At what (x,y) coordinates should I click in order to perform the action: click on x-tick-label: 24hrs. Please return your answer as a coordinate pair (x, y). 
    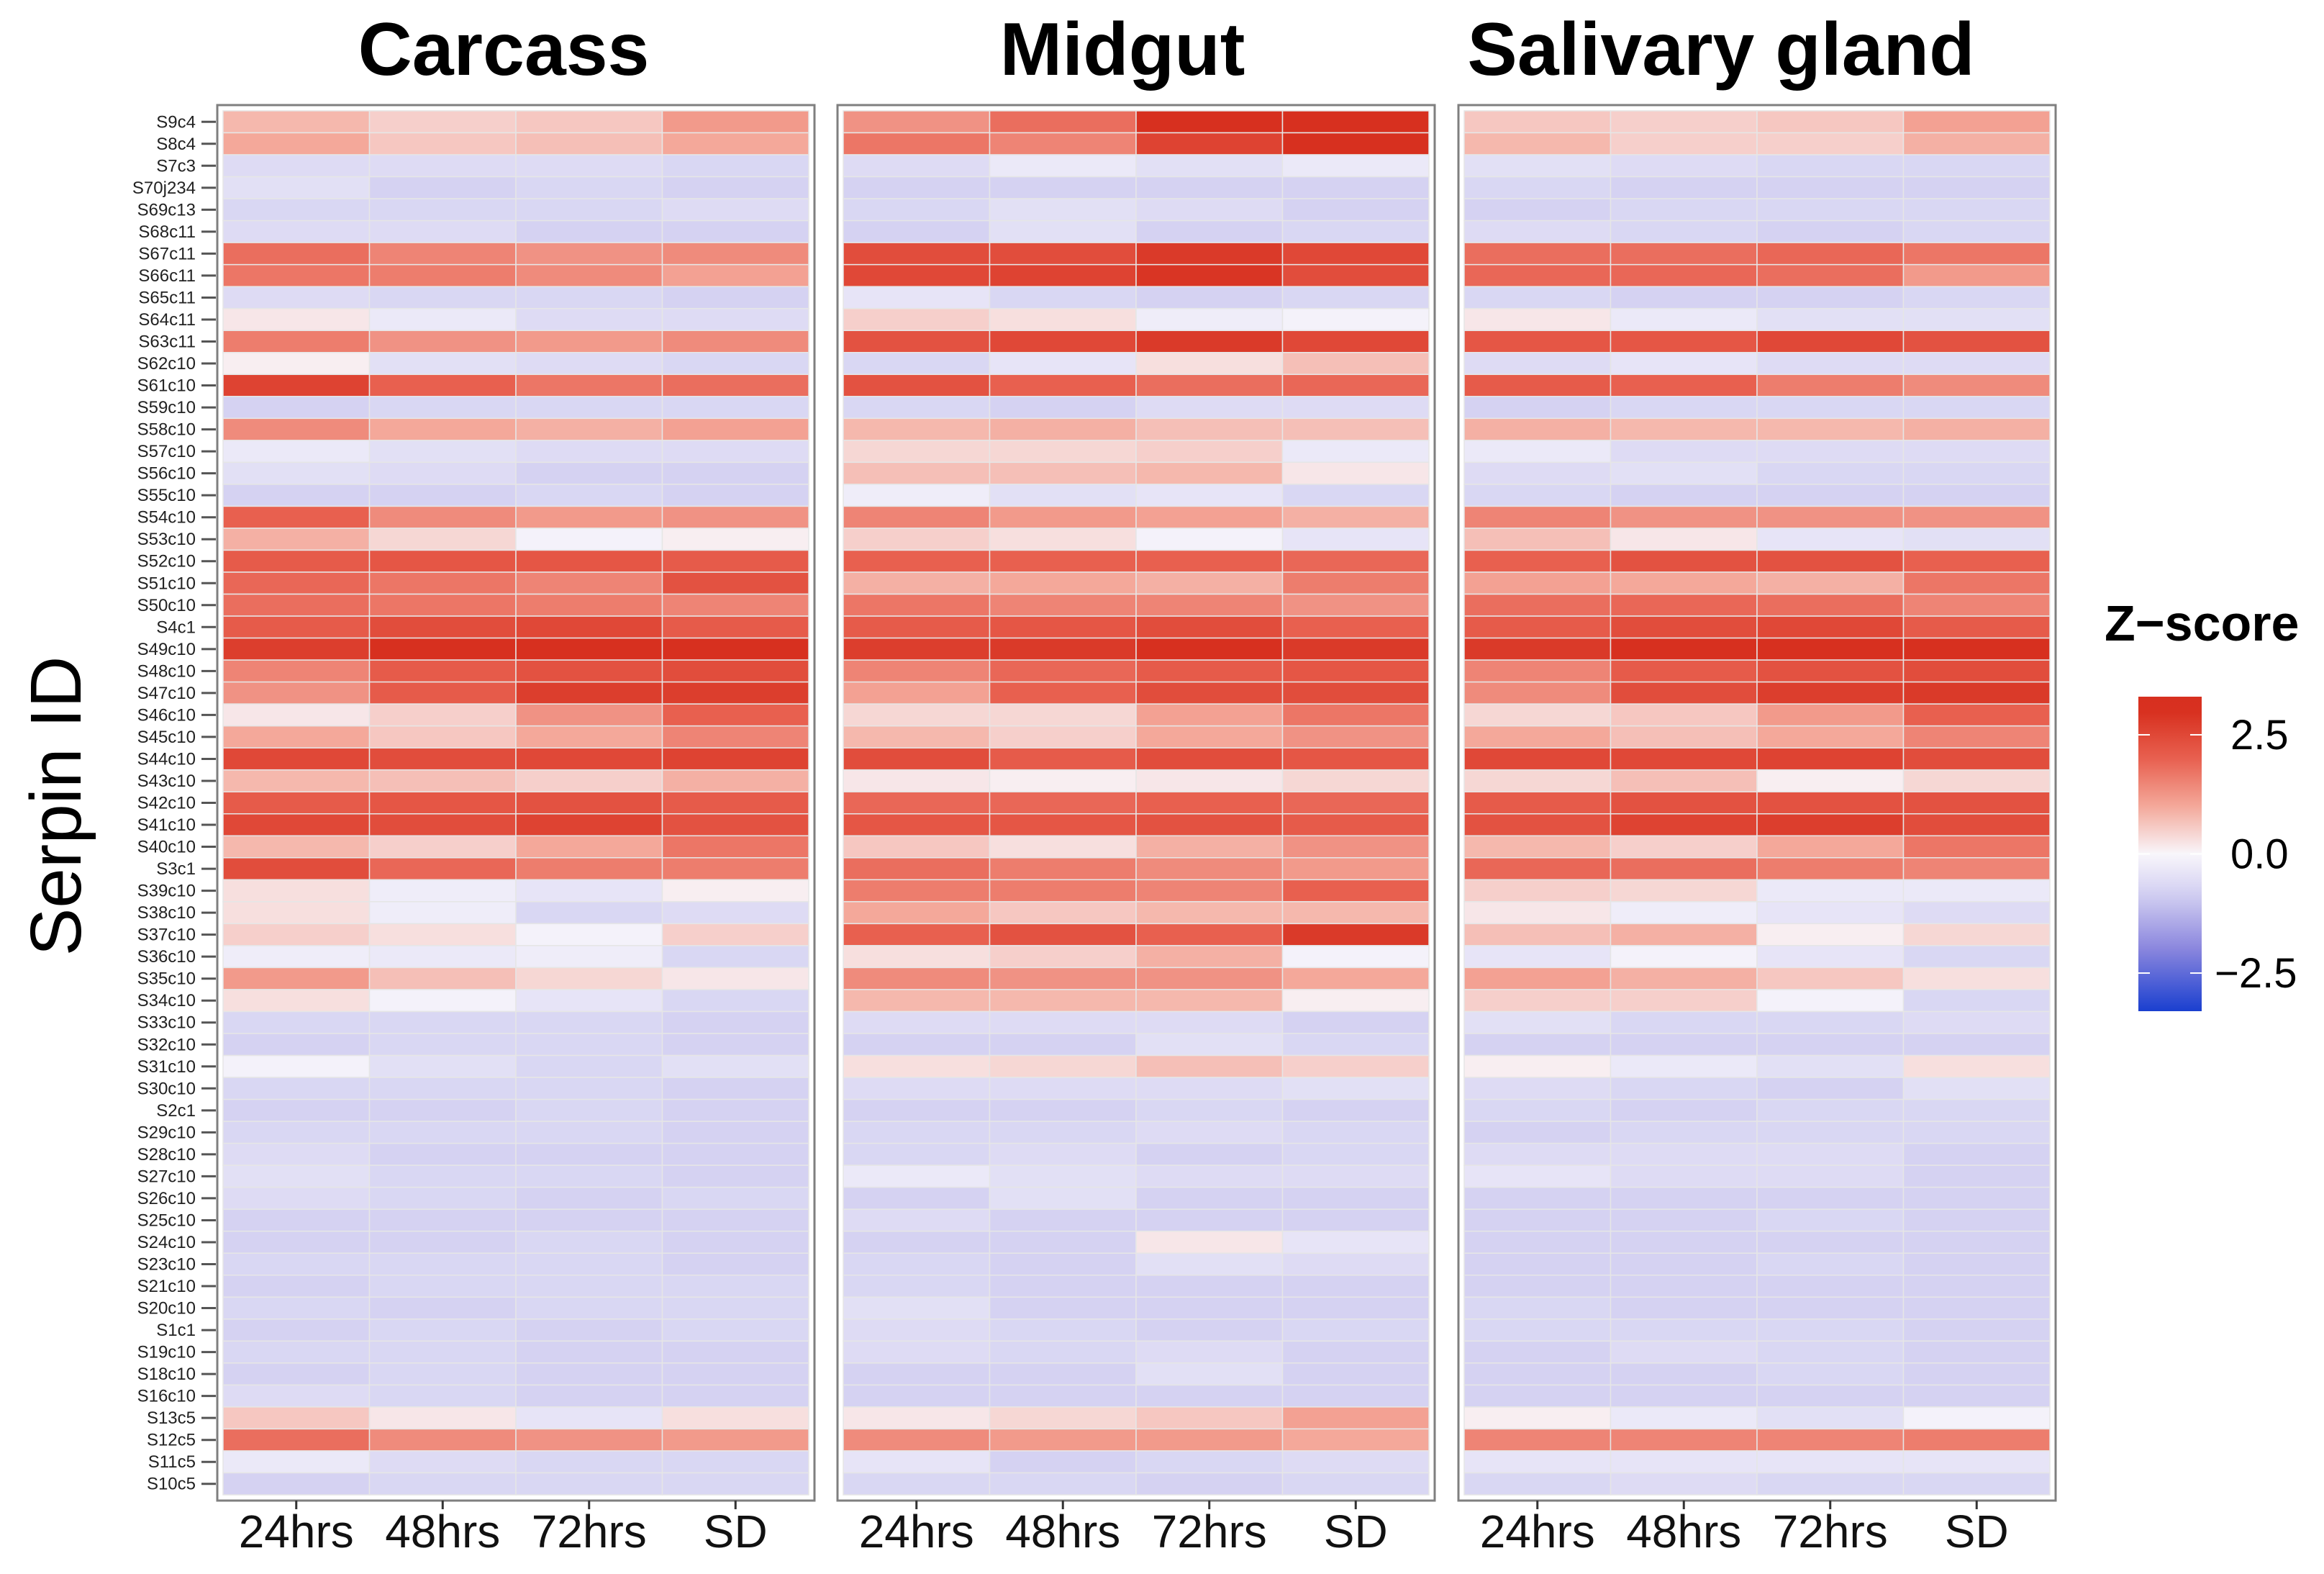
    Looking at the image, I should click on (916, 1531).